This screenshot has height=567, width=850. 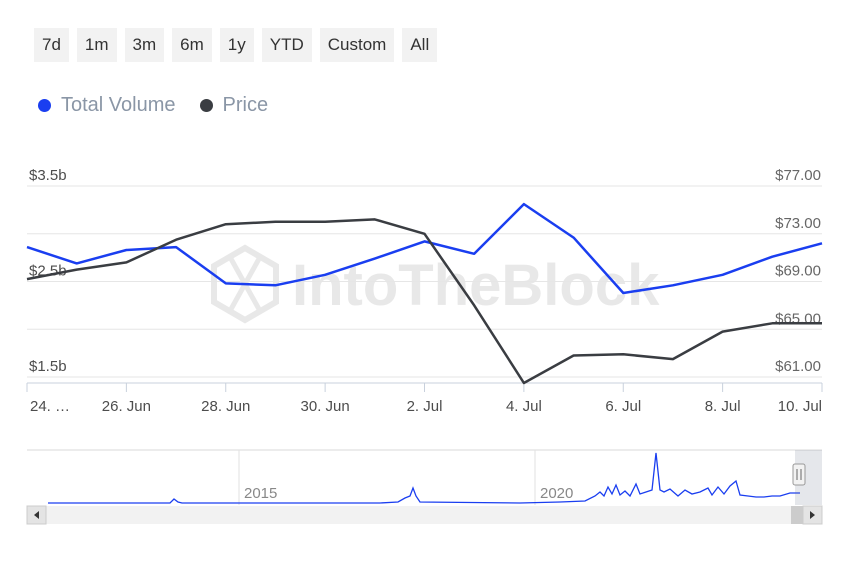 I want to click on y-right-tick-label: $69.00, so click(x=798, y=271).